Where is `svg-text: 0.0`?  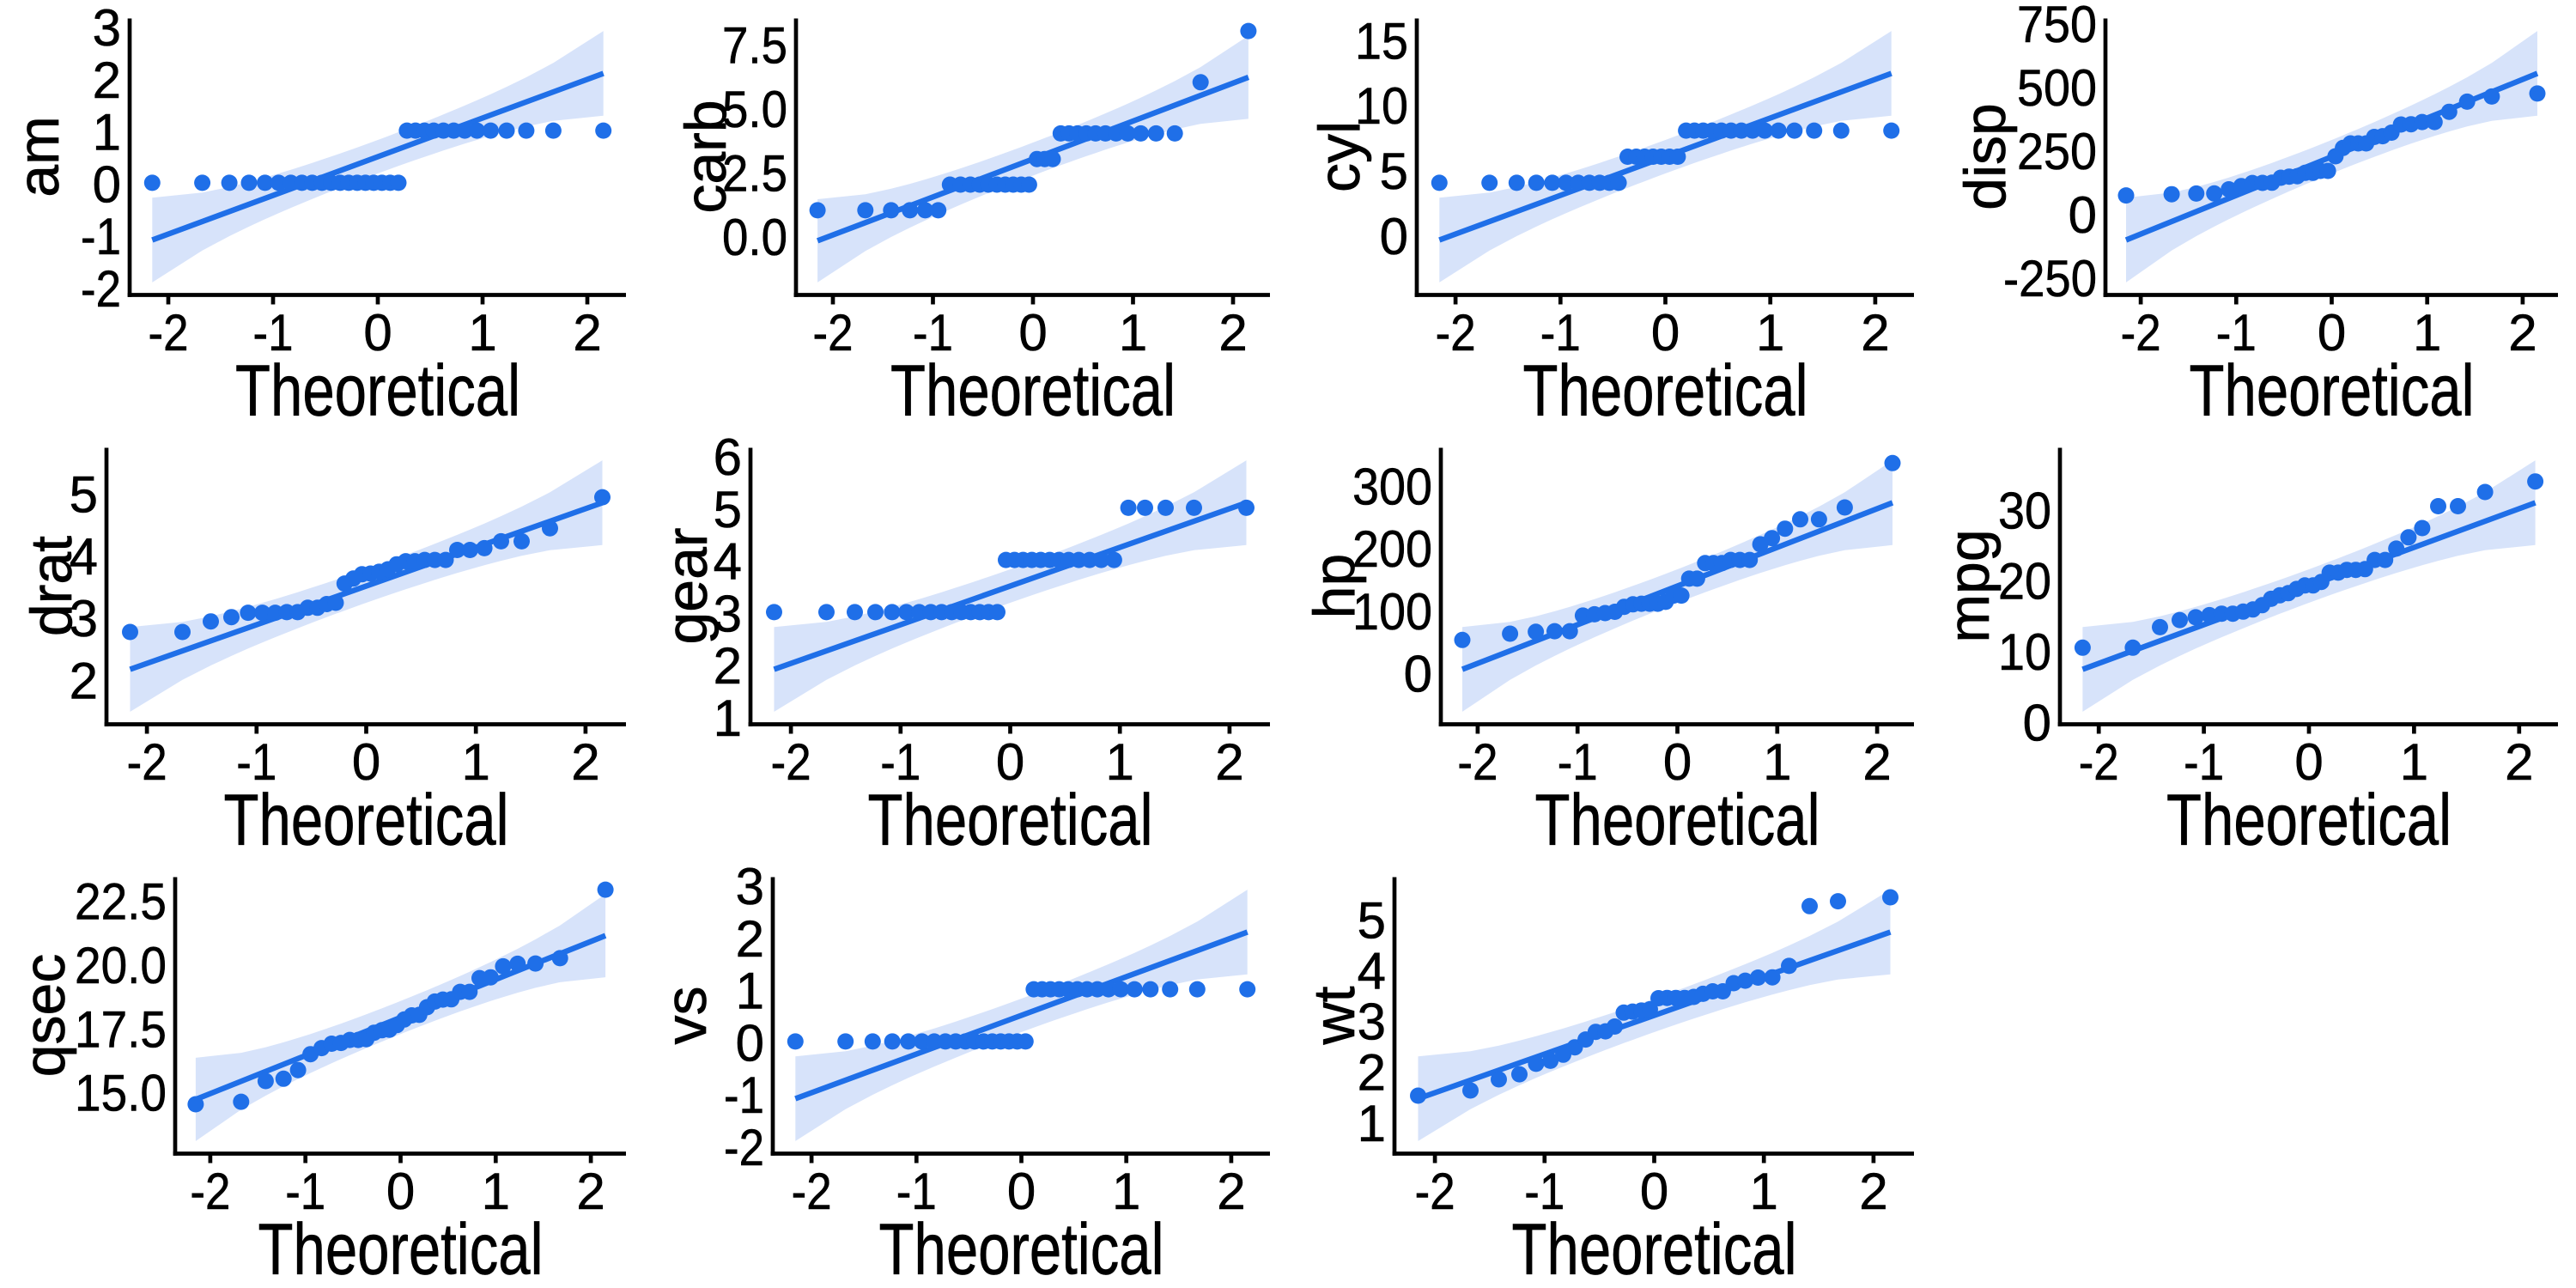 svg-text: 0.0 is located at coordinates (755, 238).